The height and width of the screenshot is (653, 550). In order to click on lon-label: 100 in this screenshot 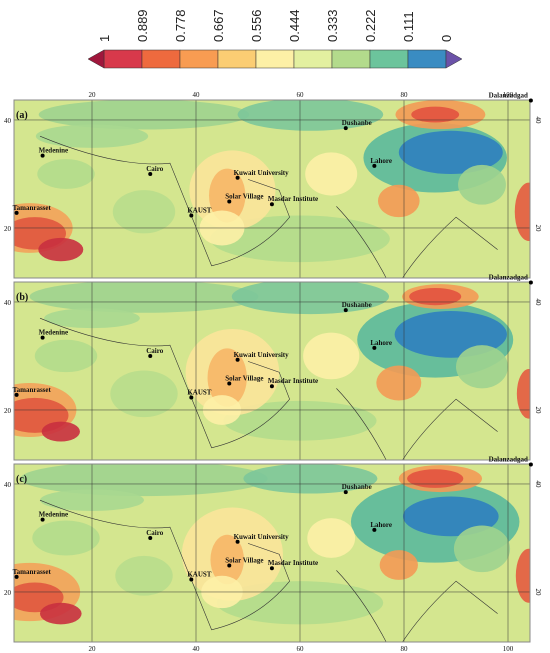, I will do `click(508, 95)`.